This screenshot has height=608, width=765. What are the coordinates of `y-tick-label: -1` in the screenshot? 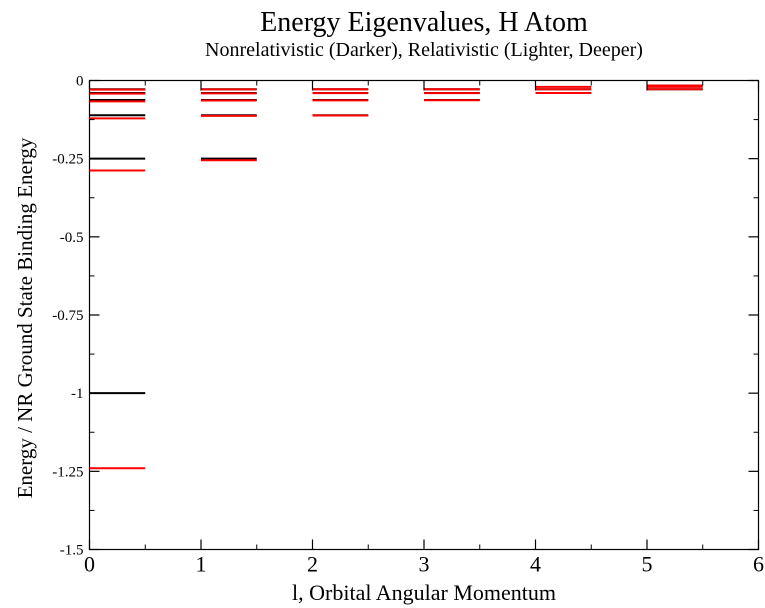 It's located at (77, 394).